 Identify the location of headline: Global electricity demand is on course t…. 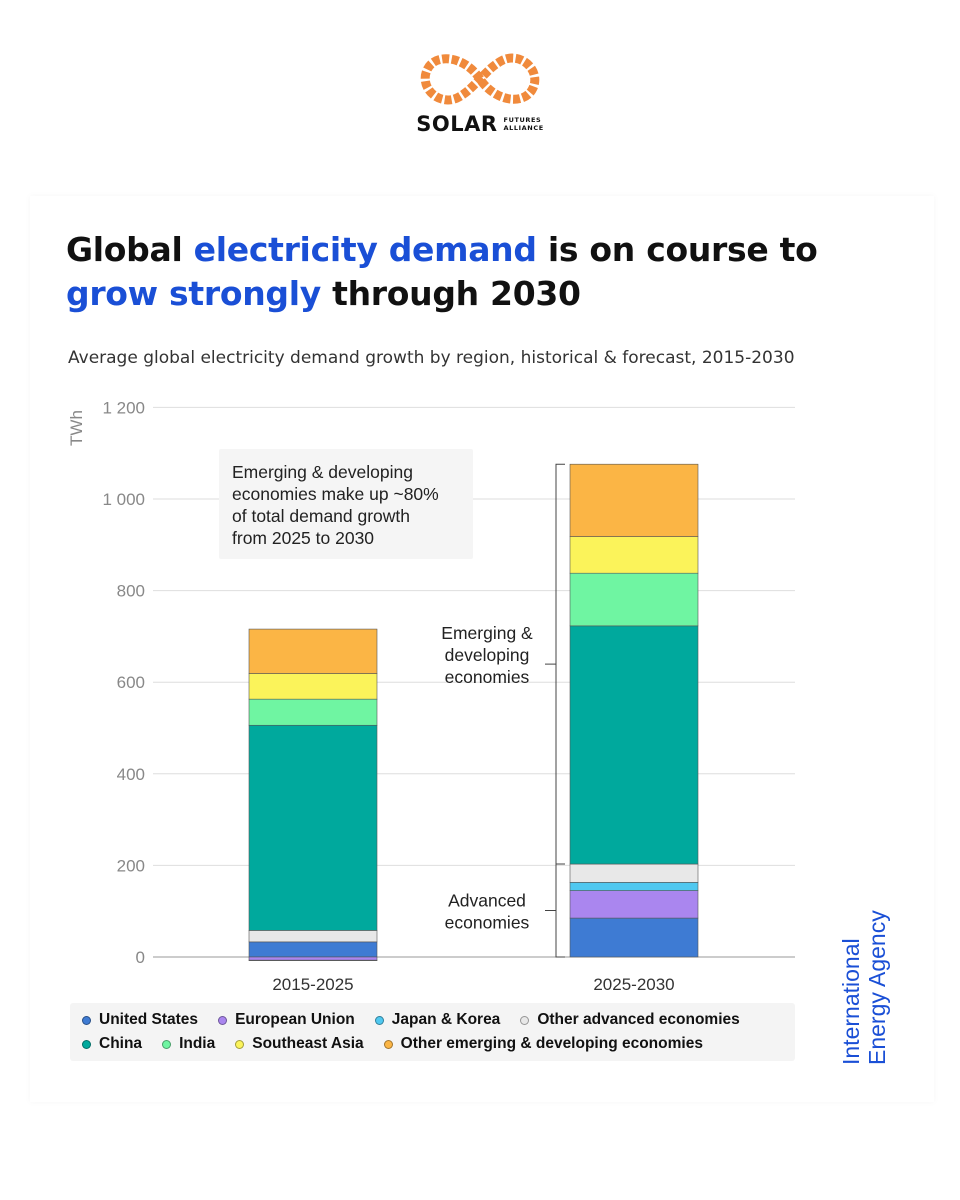
(486, 272).